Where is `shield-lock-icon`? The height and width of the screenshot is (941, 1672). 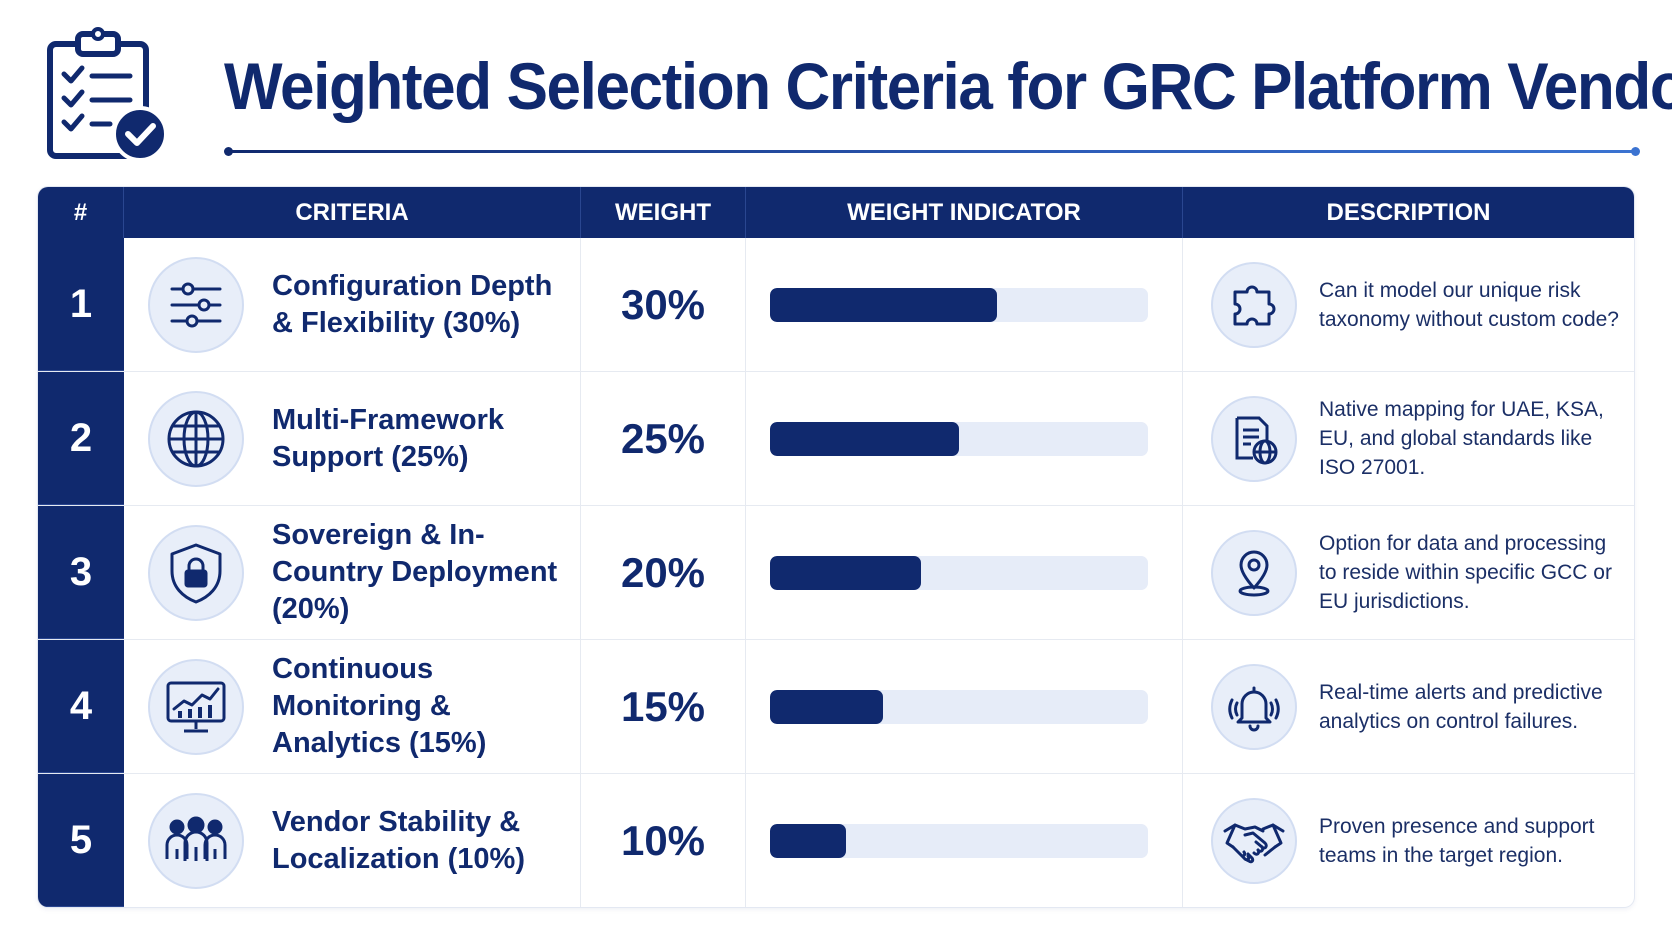
shield-lock-icon is located at coordinates (196, 572).